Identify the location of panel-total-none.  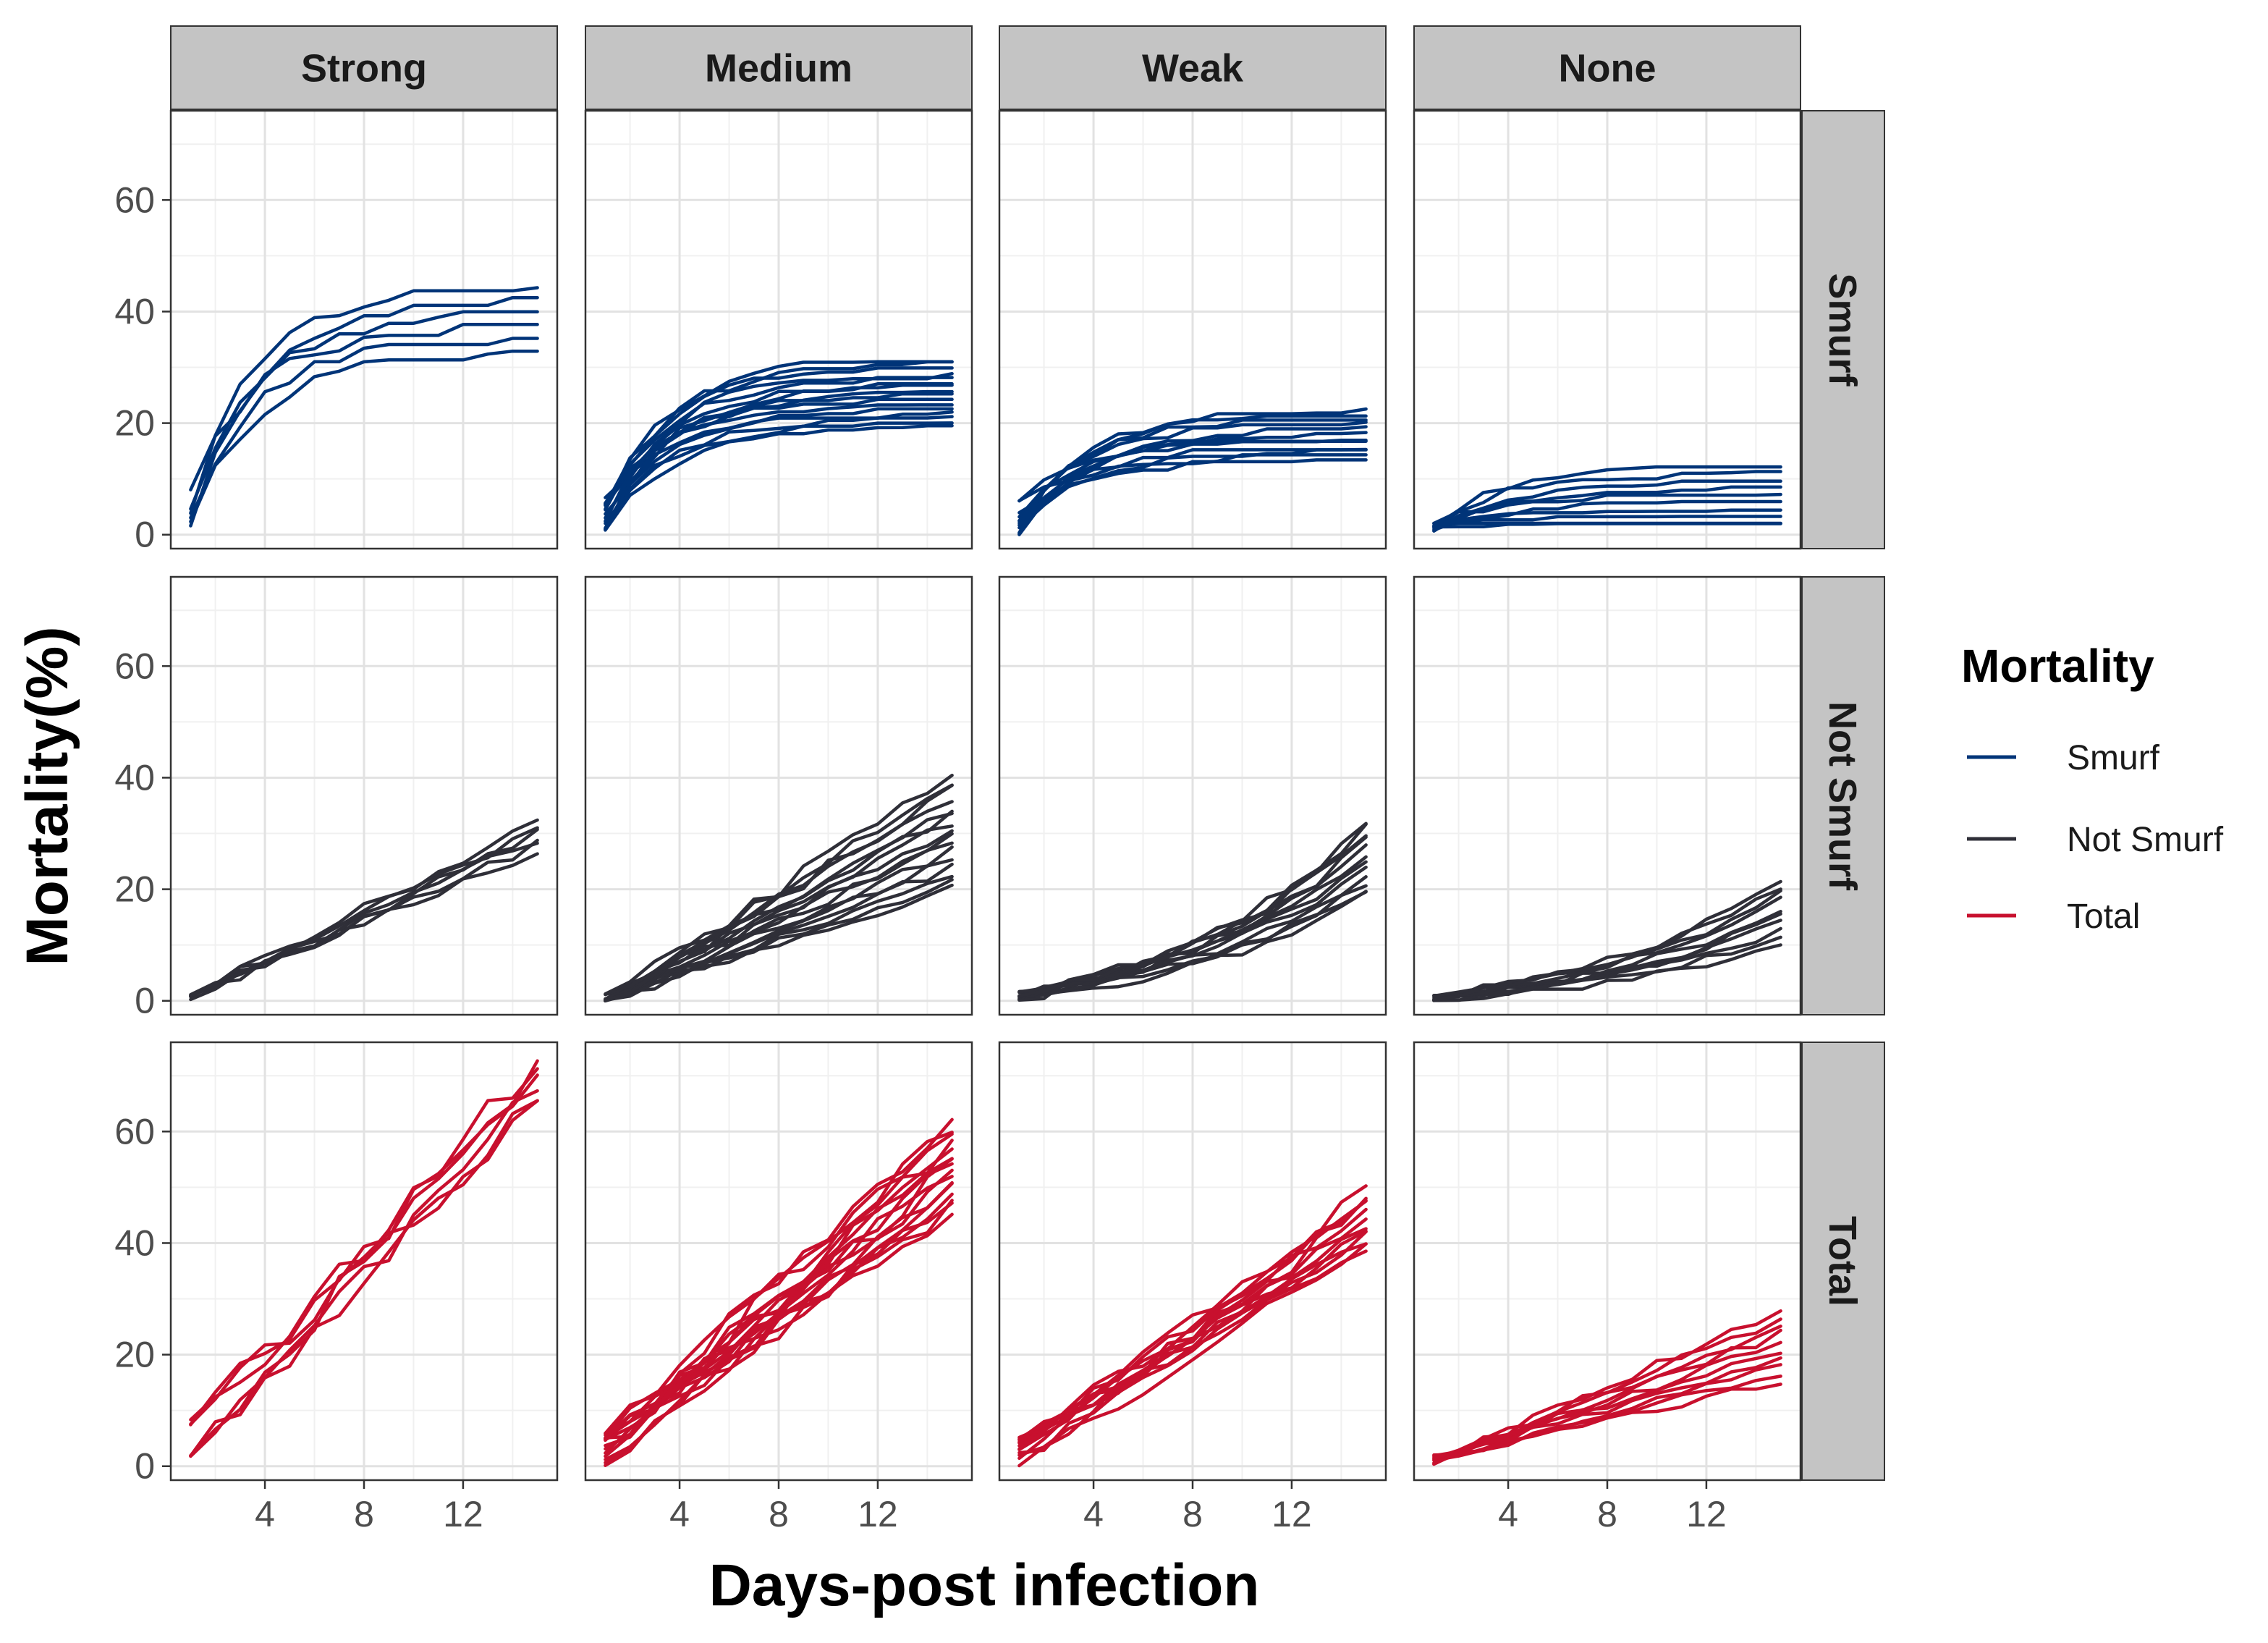
(1607, 1261).